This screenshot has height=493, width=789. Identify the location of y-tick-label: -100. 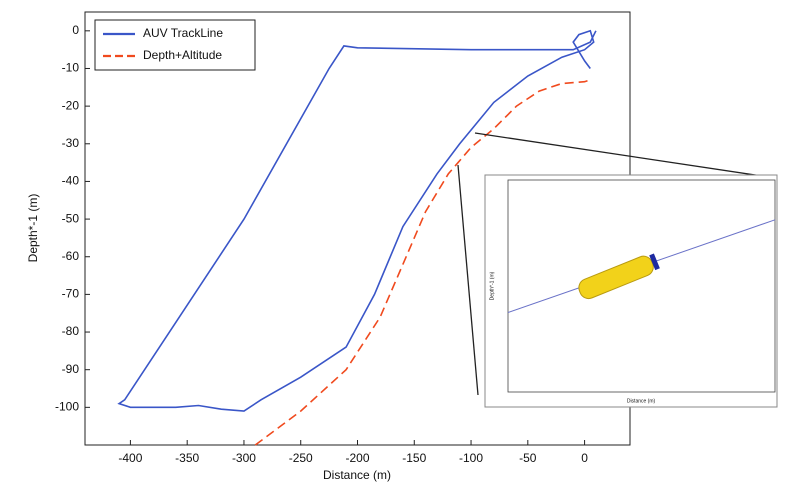
(67, 407).